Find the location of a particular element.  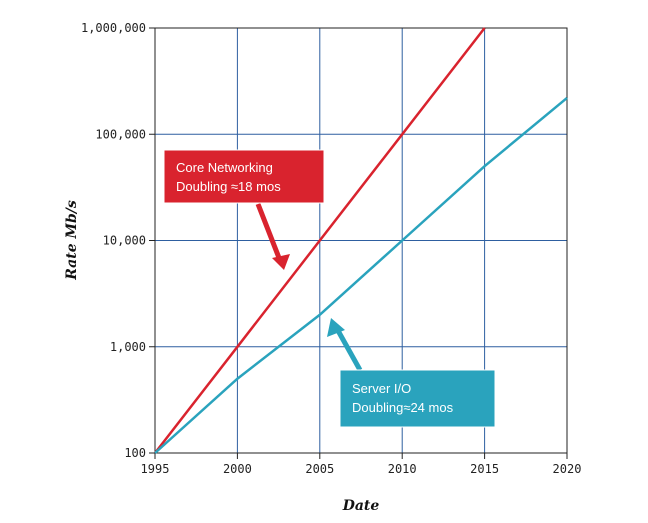

callout-server-io-arrowhead is located at coordinates (336, 327).